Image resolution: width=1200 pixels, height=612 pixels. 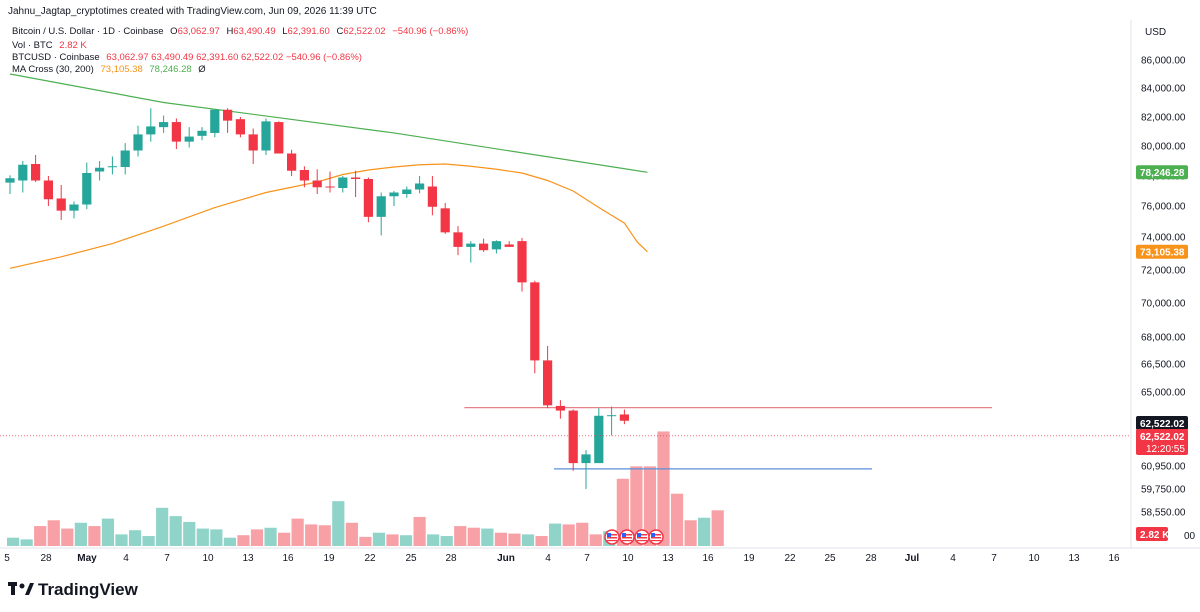 I want to click on legend-ma200-value: 78,246.28, so click(x=170, y=69).